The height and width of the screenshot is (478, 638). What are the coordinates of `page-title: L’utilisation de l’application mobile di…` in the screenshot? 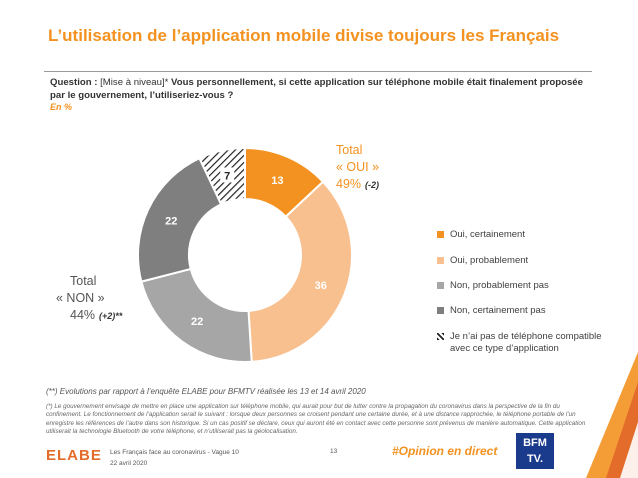 It's located at (304, 35).